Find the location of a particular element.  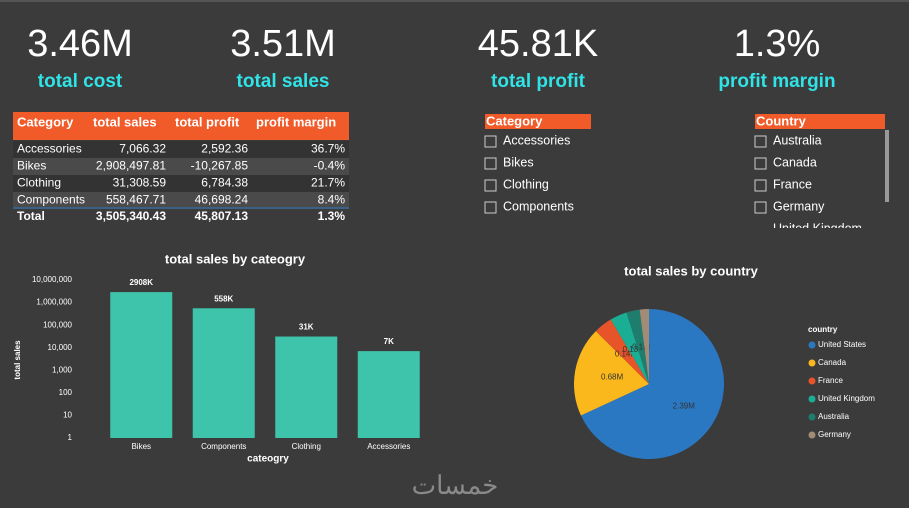

kpi-value: 3.51M is located at coordinates (283, 44).